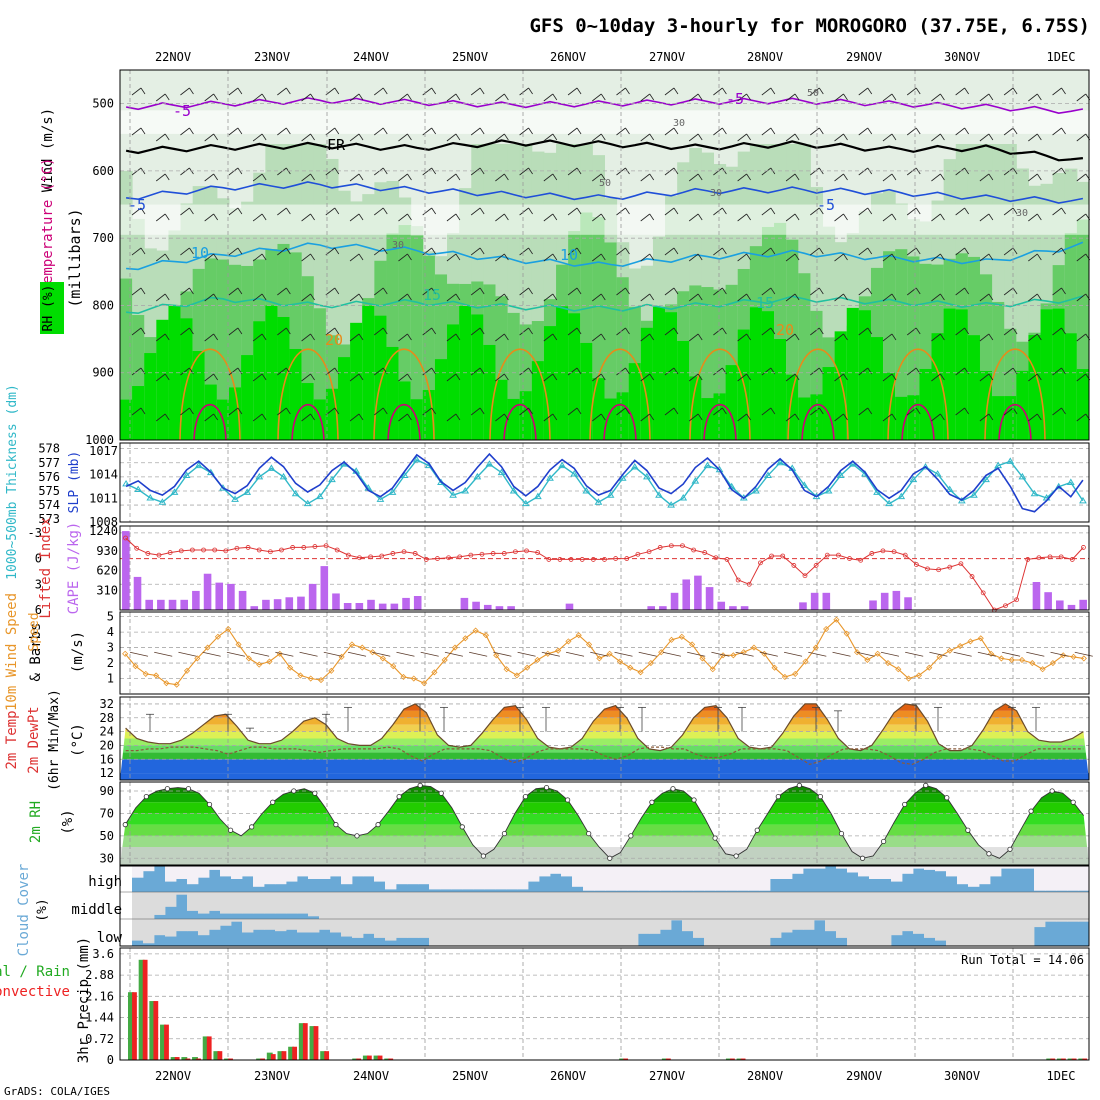 The image size is (1100, 1100). I want to click on temp-line, so click(604, 727).